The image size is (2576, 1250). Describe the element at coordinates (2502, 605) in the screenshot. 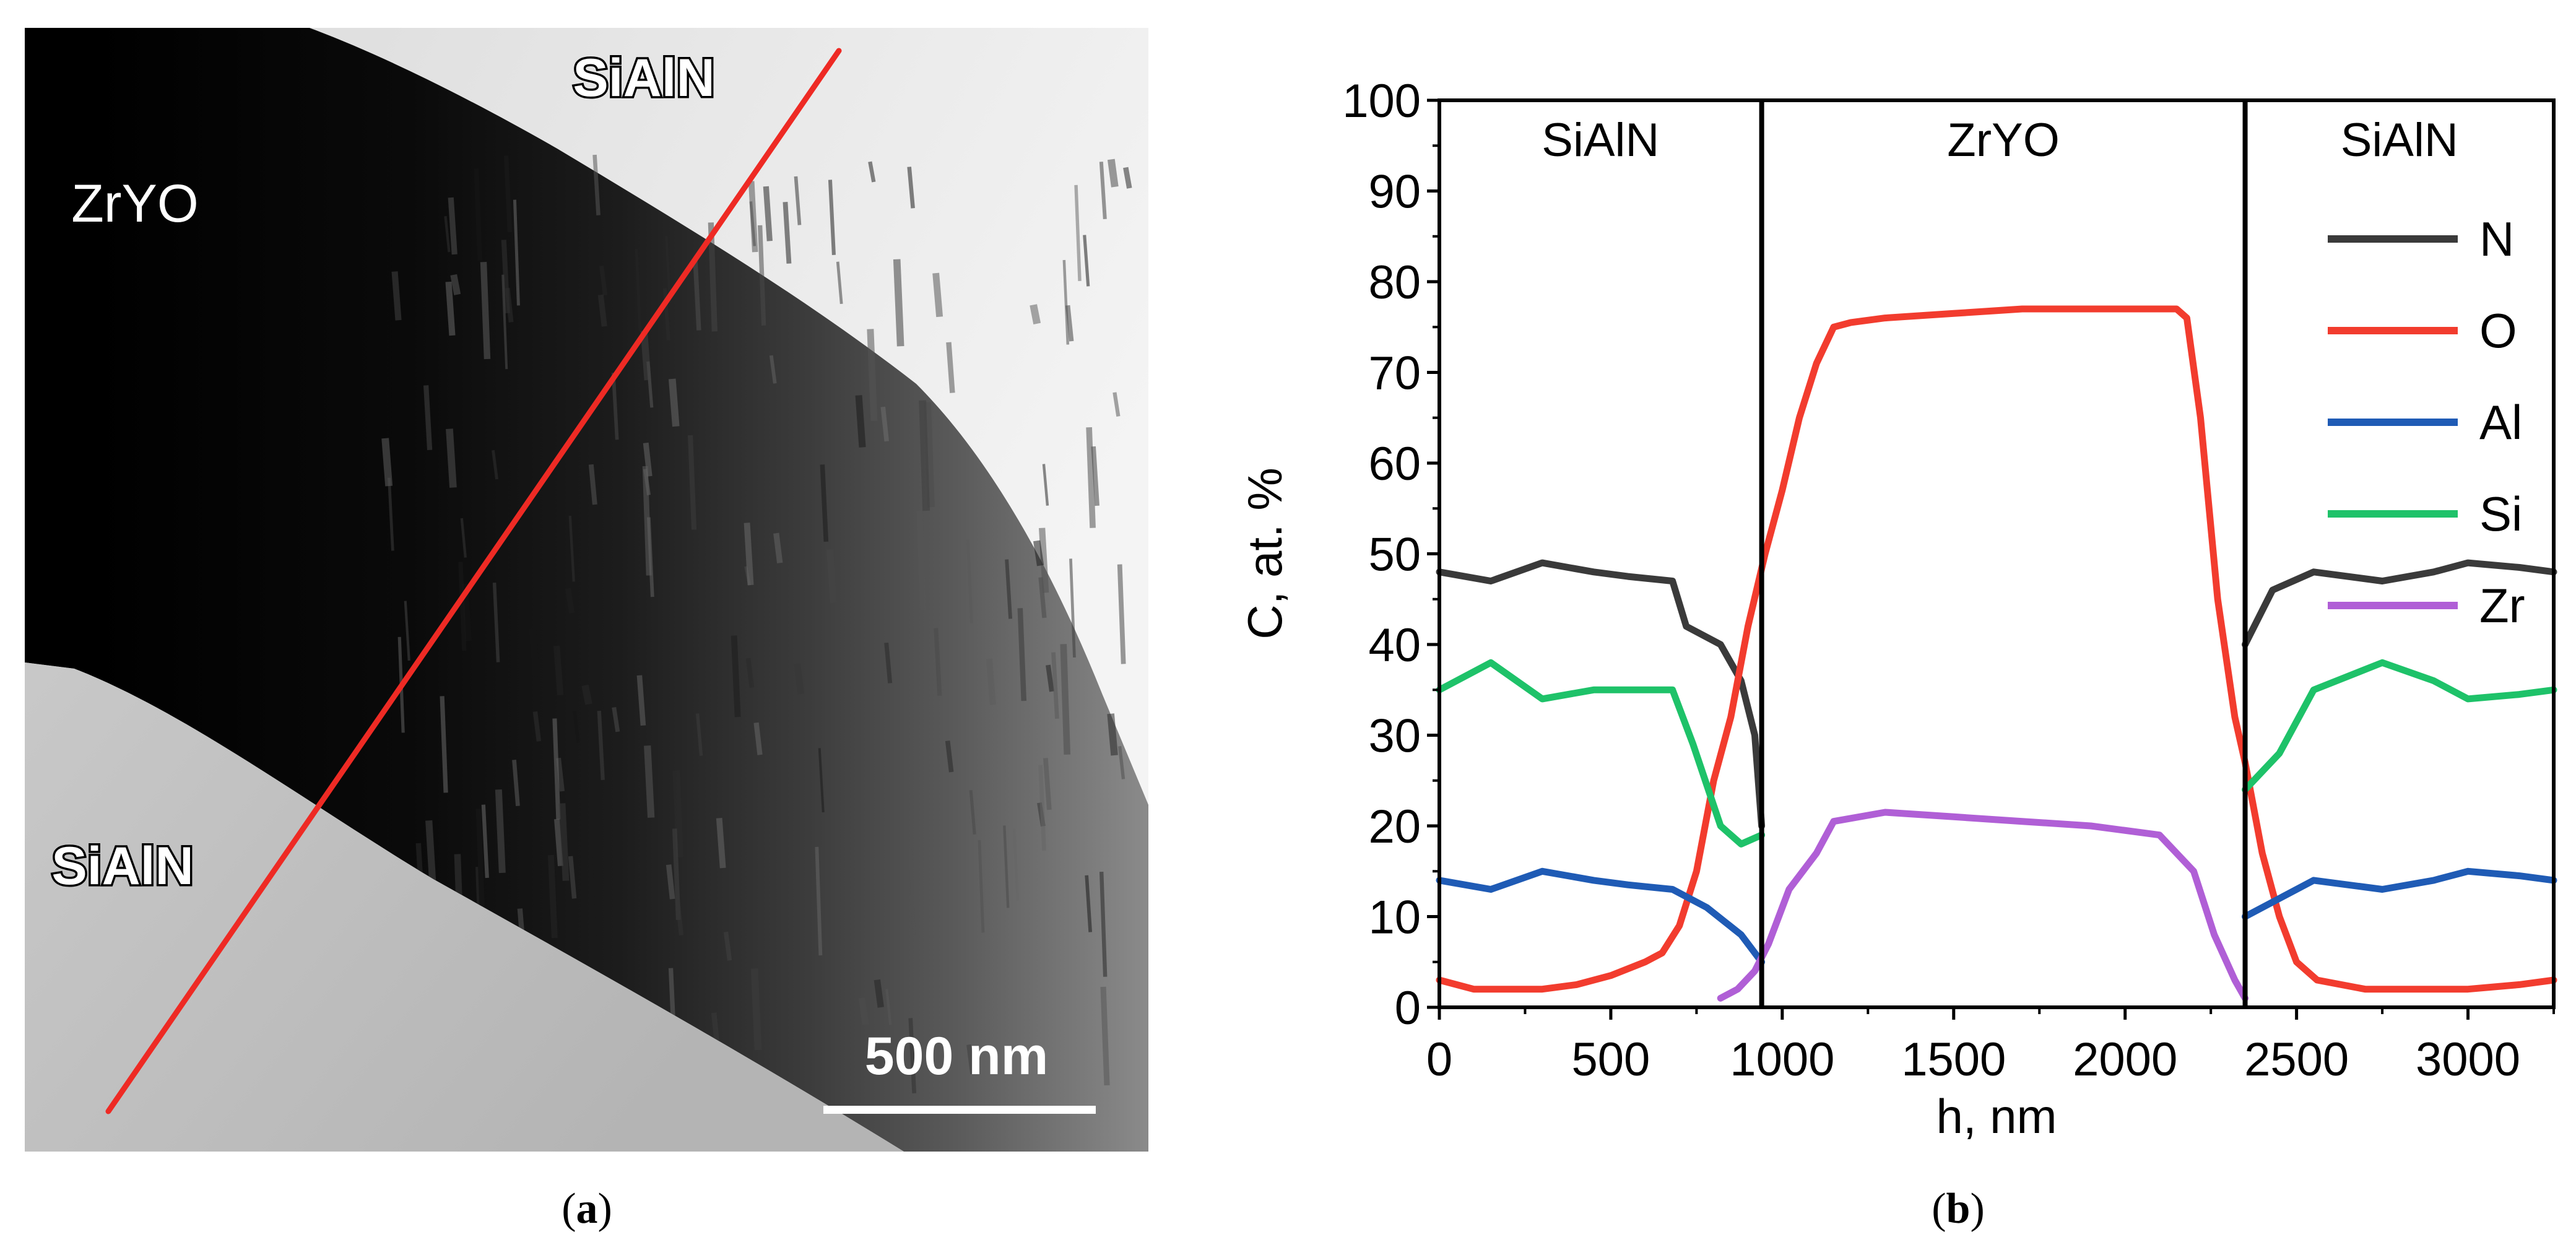

I see `legend-label-zr: Zr` at that location.